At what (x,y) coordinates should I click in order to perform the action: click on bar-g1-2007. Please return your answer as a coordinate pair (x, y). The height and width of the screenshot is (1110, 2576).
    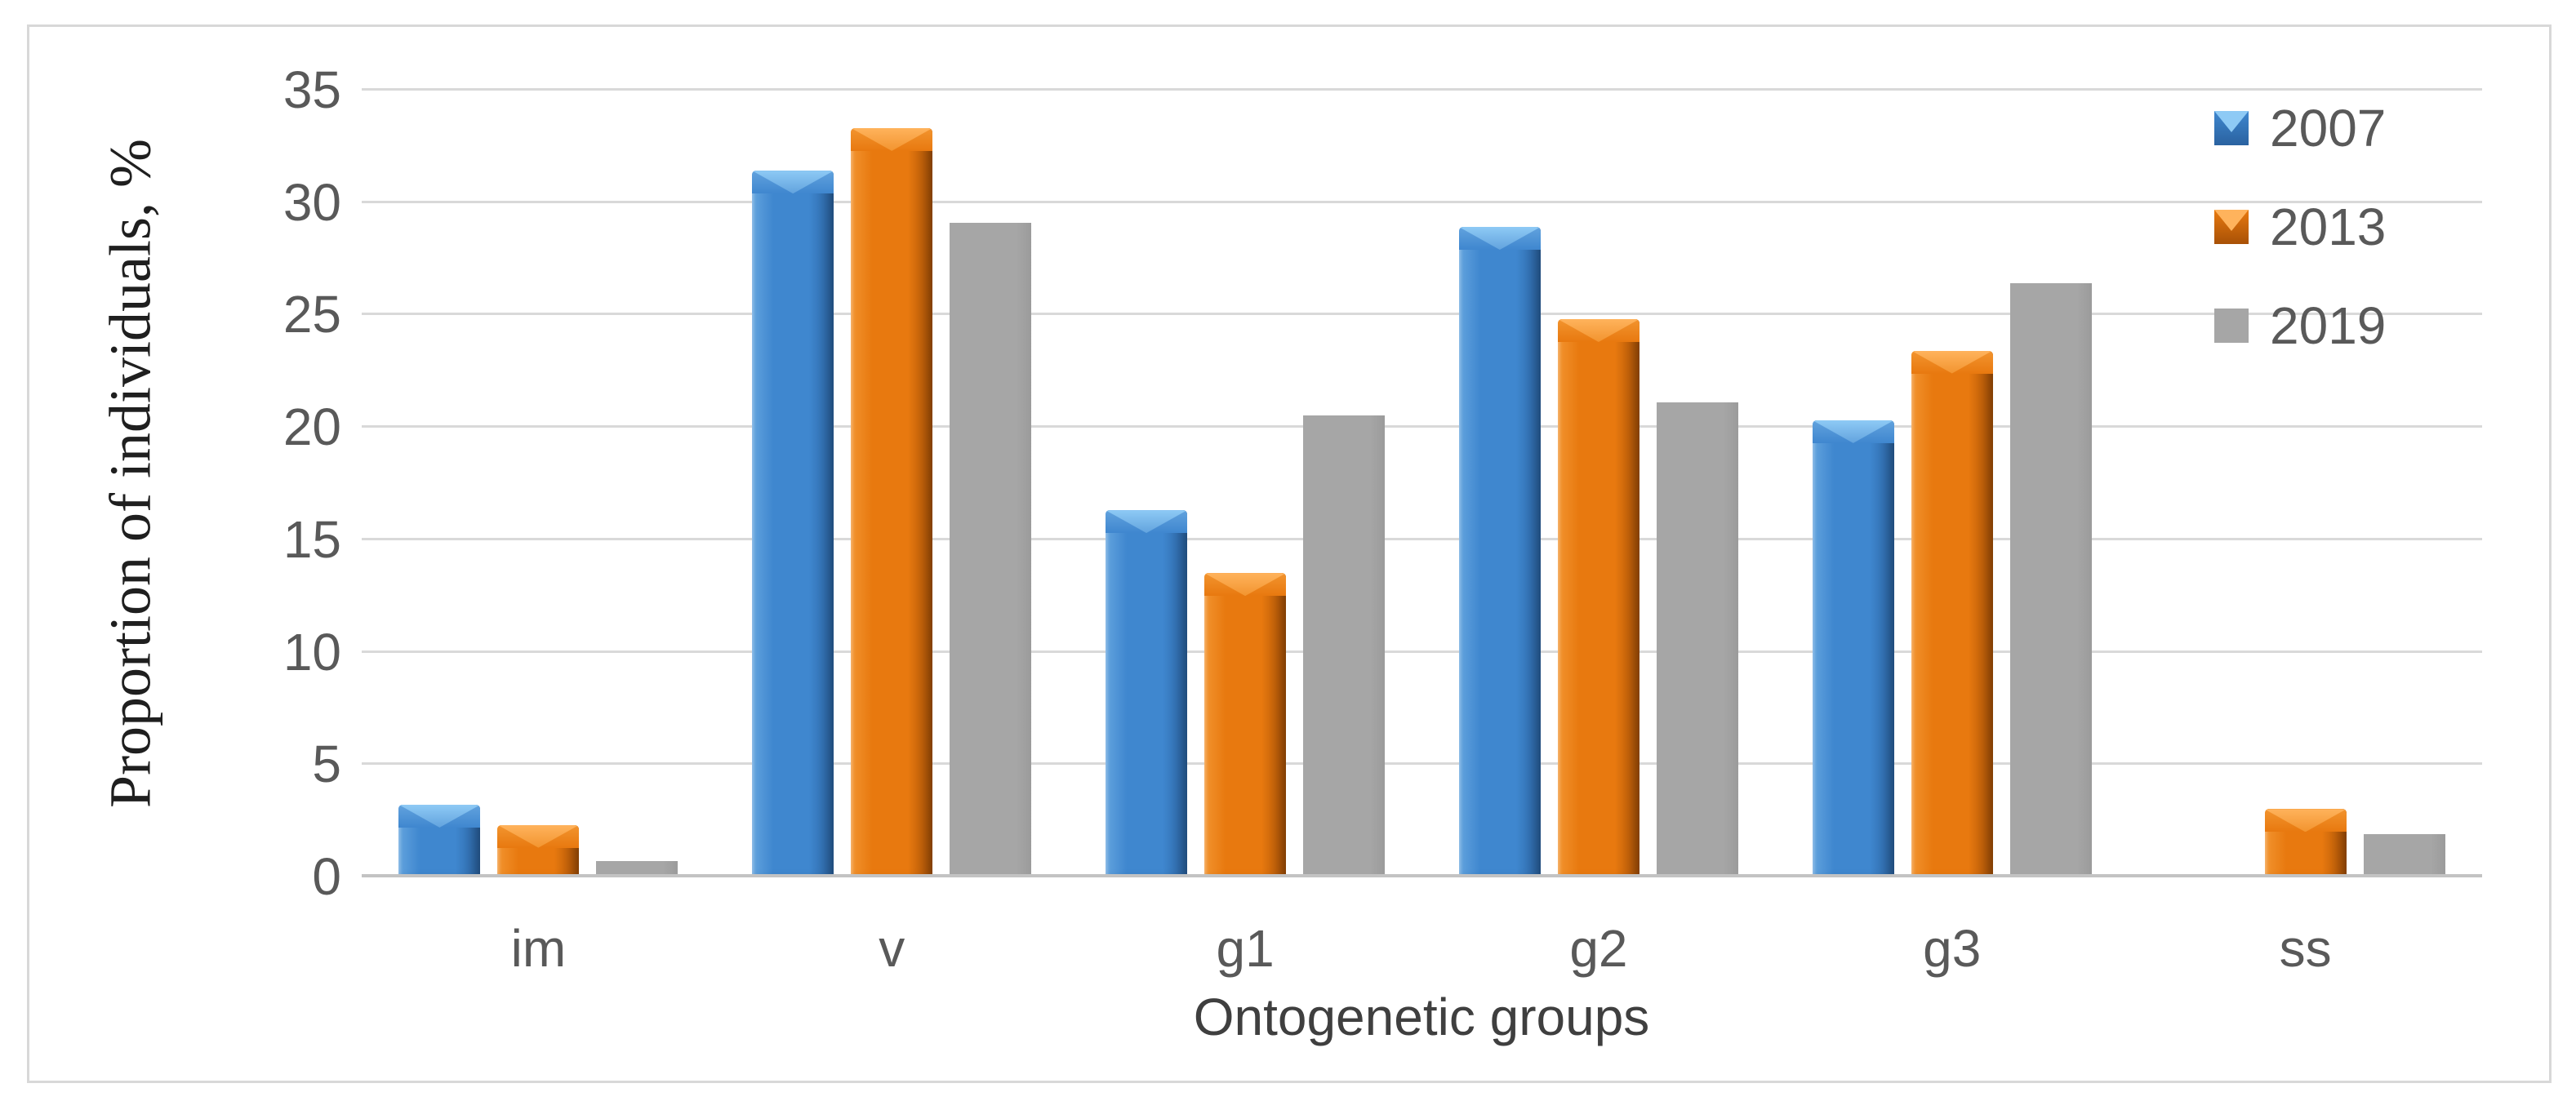
    Looking at the image, I should click on (1147, 693).